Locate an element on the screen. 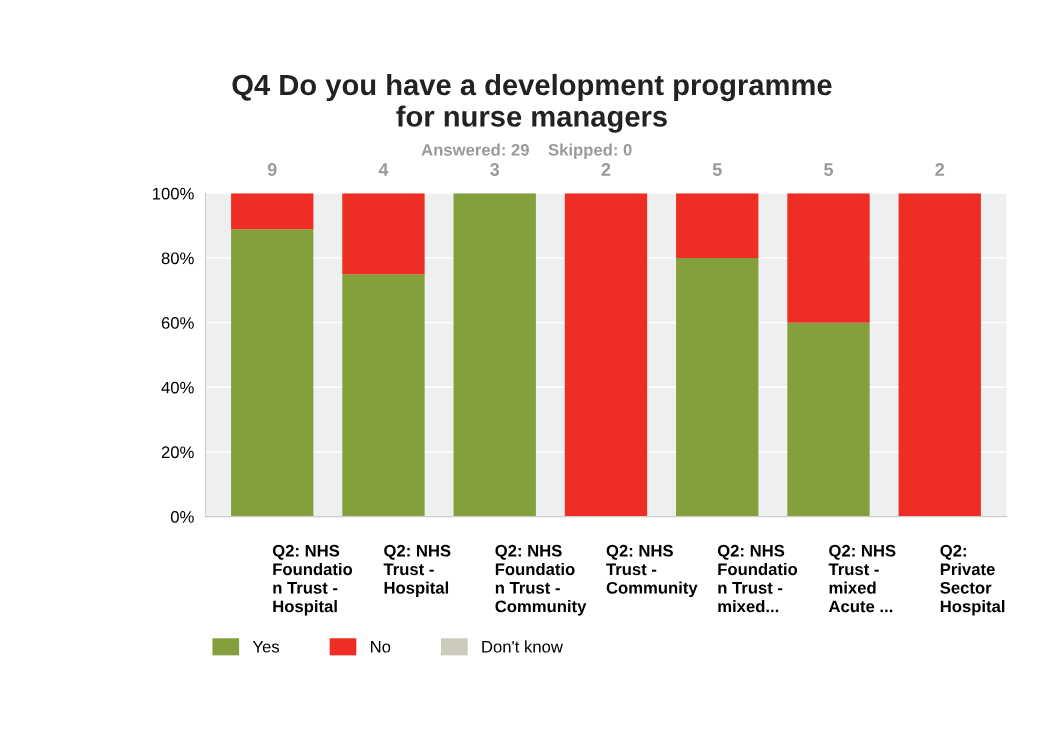  annotation: 3 is located at coordinates (495, 169).